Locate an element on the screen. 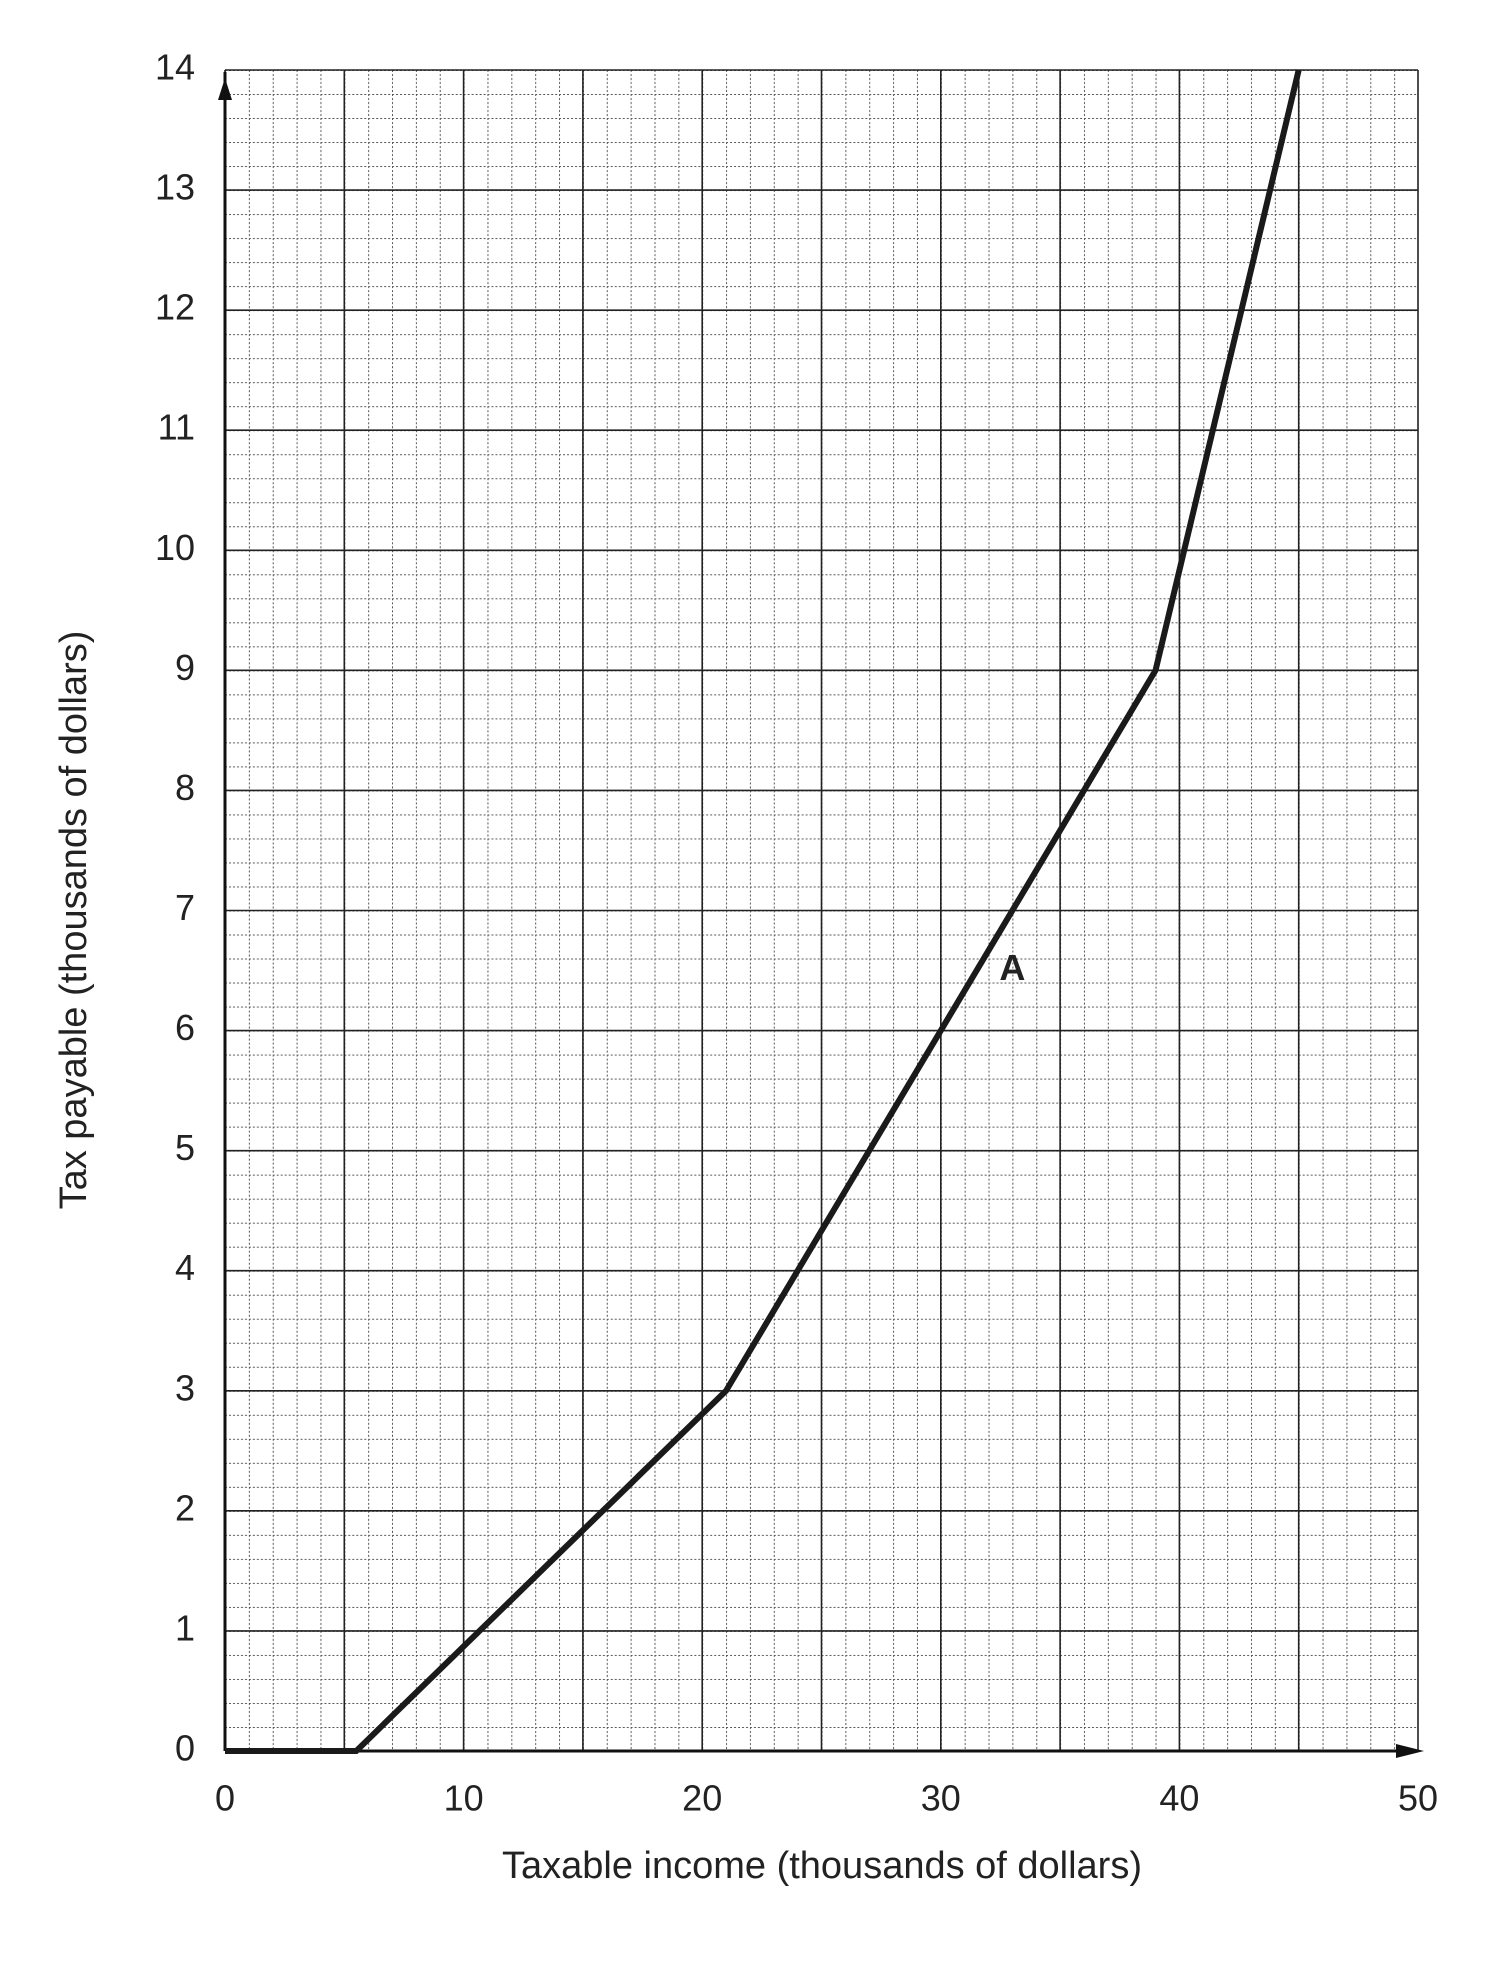  y-tick-label: 7 is located at coordinates (185, 907).